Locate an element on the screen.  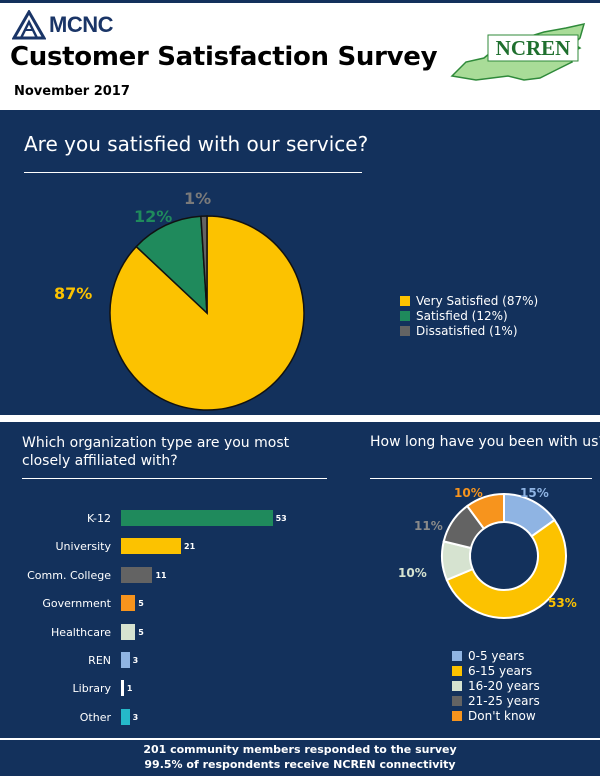
bar-healthcare is located at coordinates (128, 631).